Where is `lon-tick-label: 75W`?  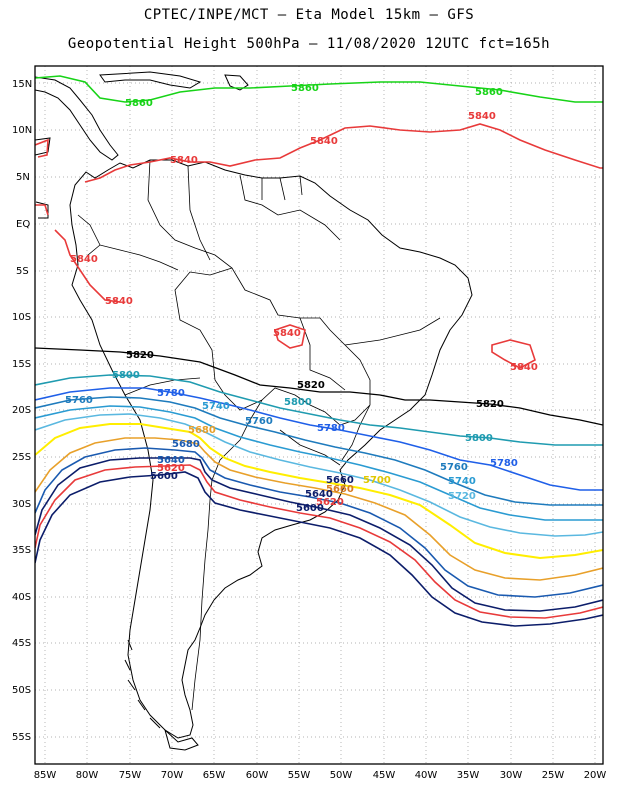
lon-tick-label: 75W is located at coordinates (130, 775).